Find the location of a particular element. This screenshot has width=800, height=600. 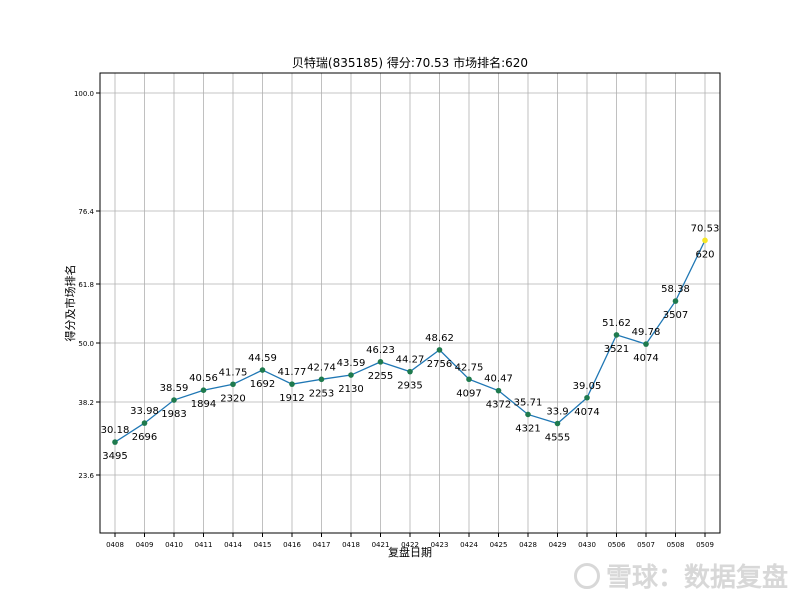

x-tick-label: 0415 is located at coordinates (263, 545).